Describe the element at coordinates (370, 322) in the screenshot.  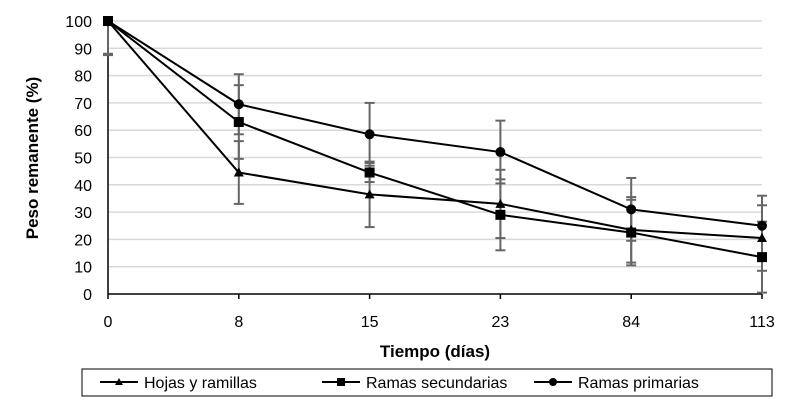
I see `x-tick-label: 15` at that location.